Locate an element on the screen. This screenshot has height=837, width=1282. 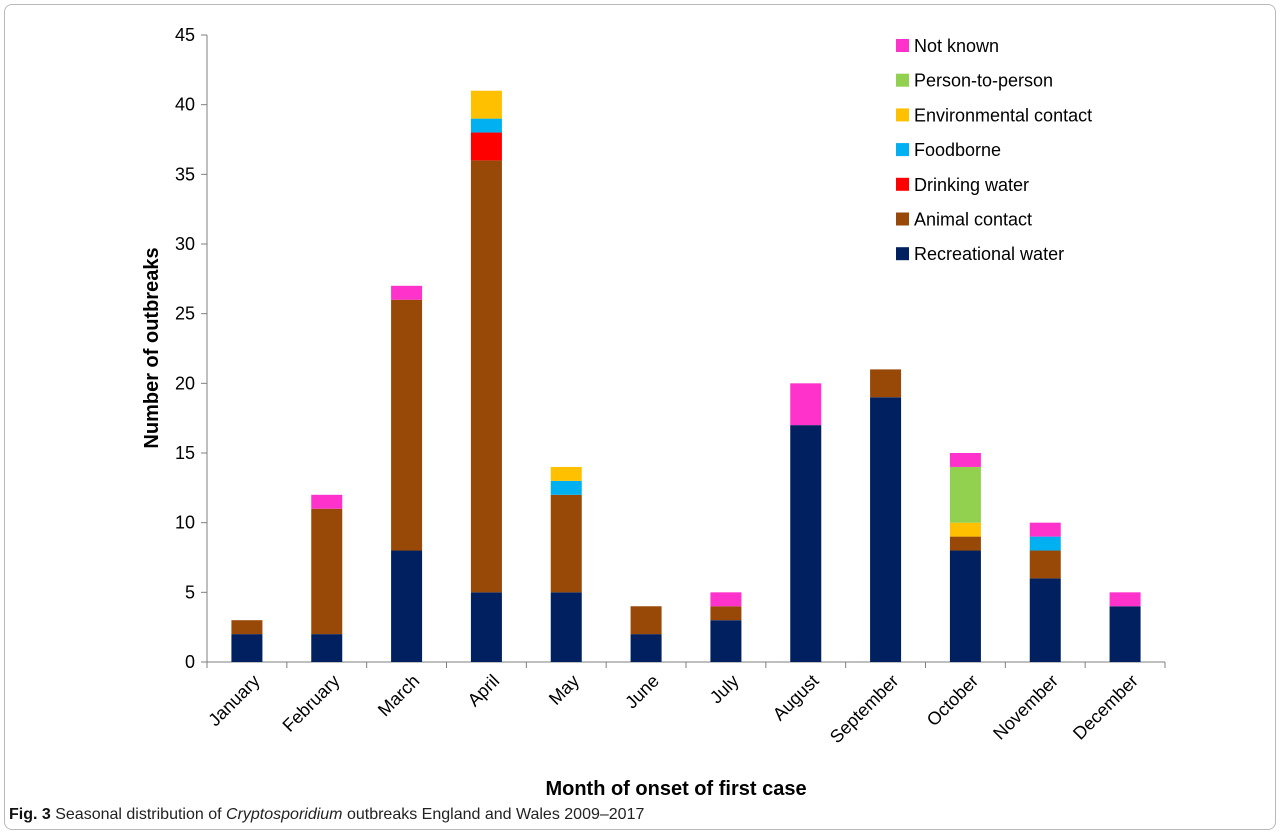
caption-label: Fig. 3 is located at coordinates (30, 814).